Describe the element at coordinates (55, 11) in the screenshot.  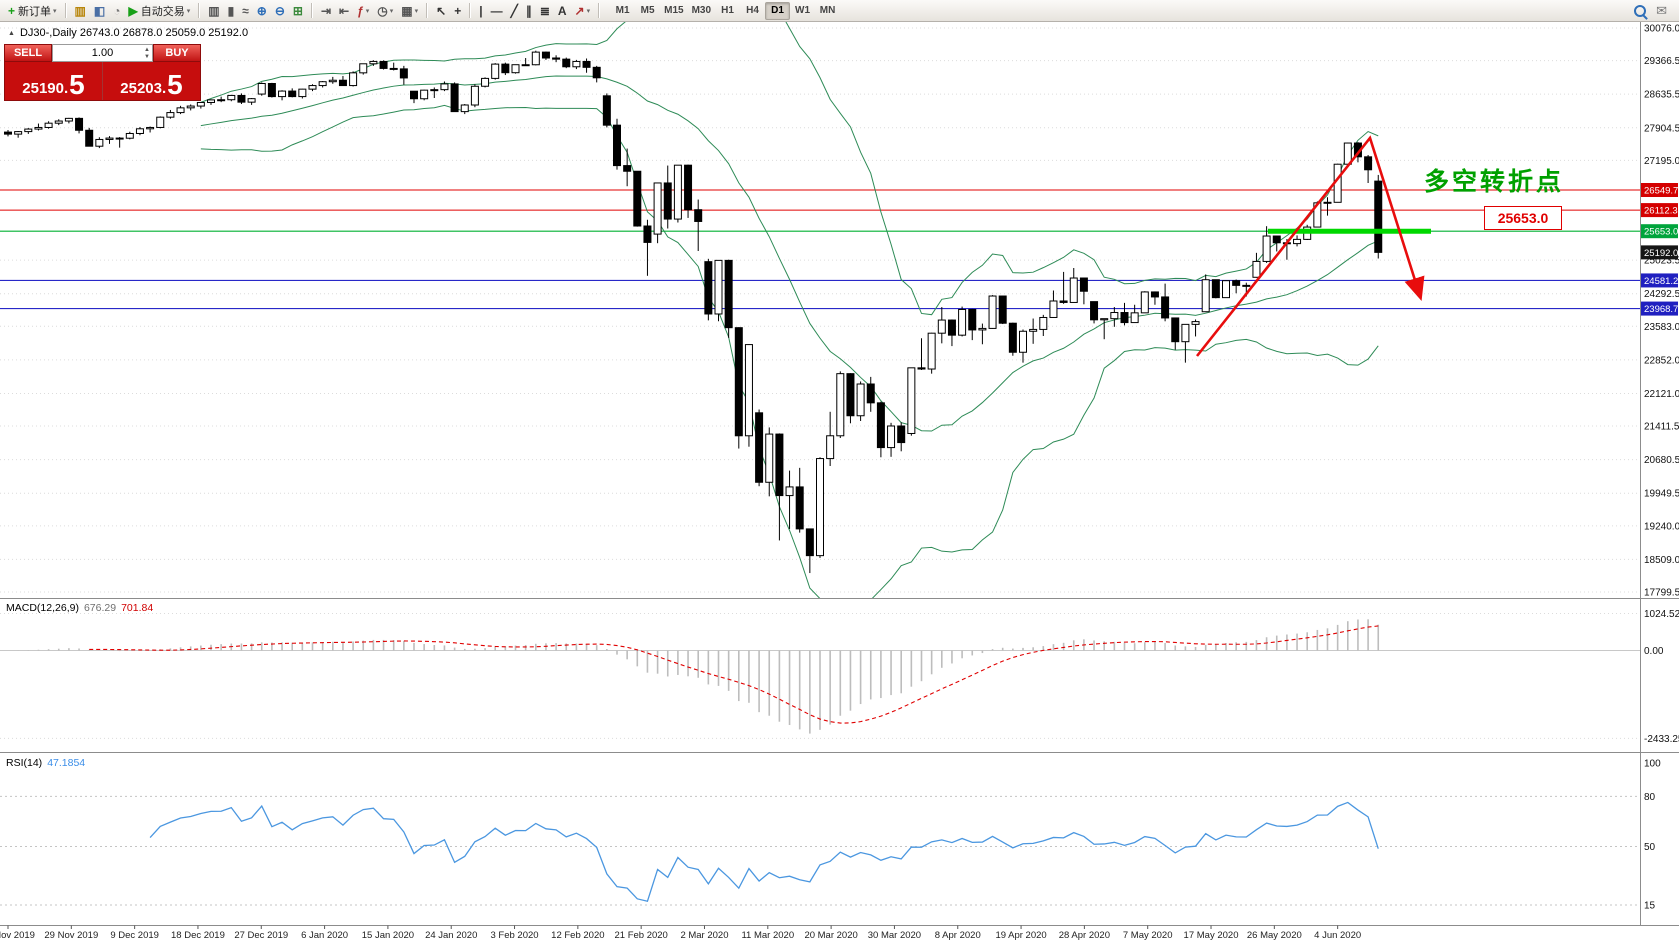
I see `new-order-dropdown-icon: ▾` at that location.